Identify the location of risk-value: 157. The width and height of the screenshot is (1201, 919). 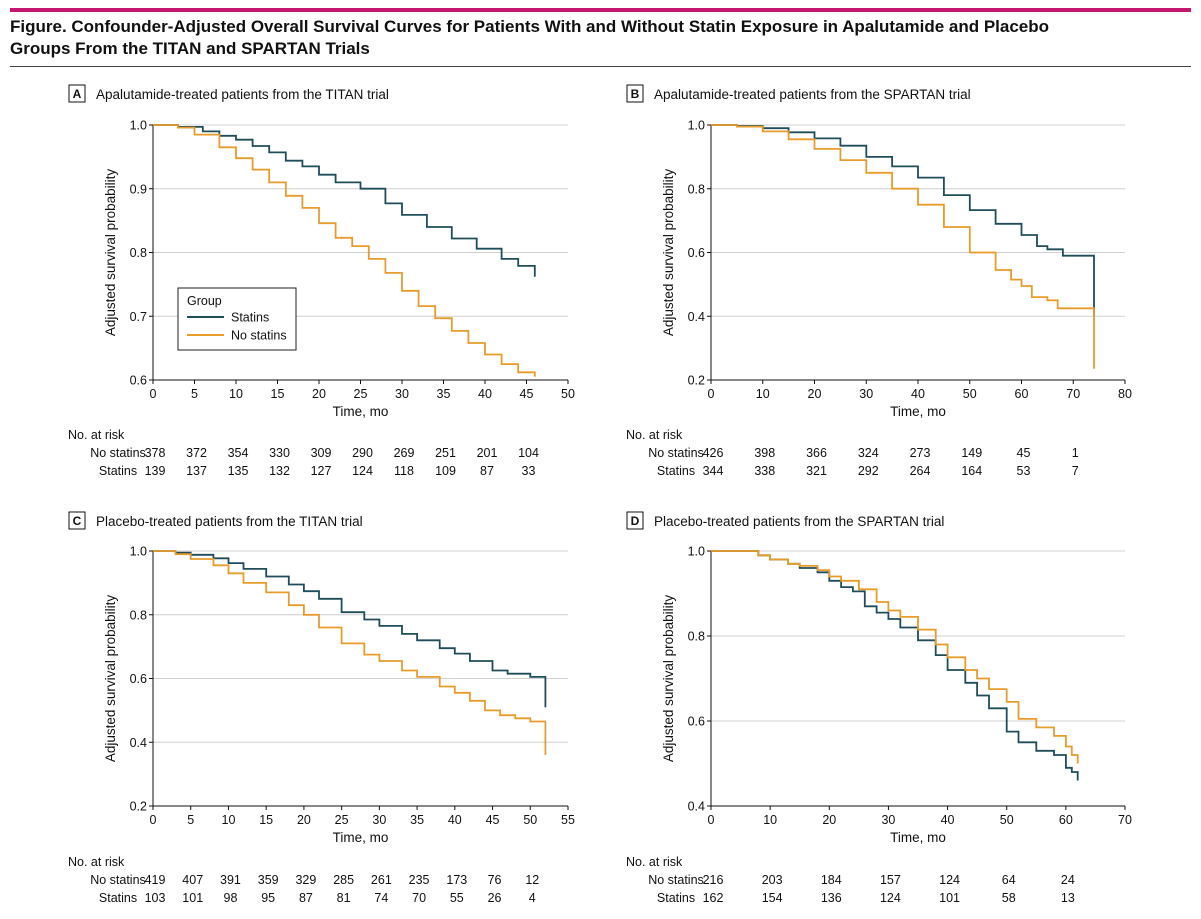
(890, 880).